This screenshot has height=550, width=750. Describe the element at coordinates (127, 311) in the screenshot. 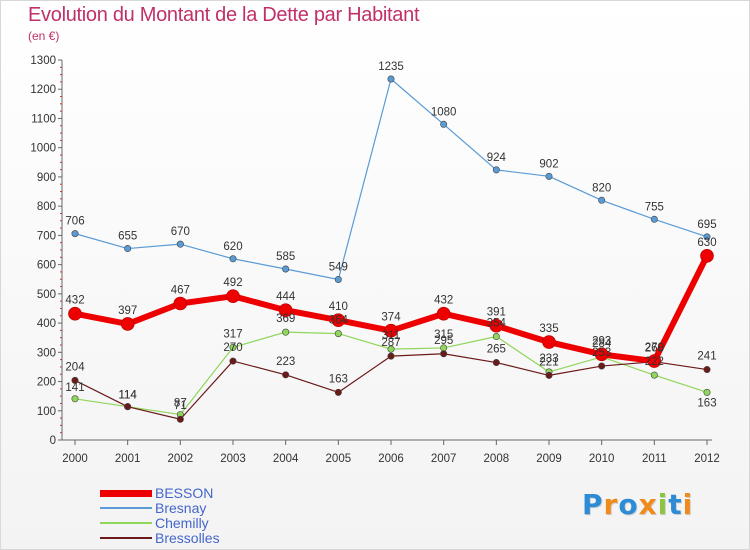

I see `data-label-besson: 397` at that location.